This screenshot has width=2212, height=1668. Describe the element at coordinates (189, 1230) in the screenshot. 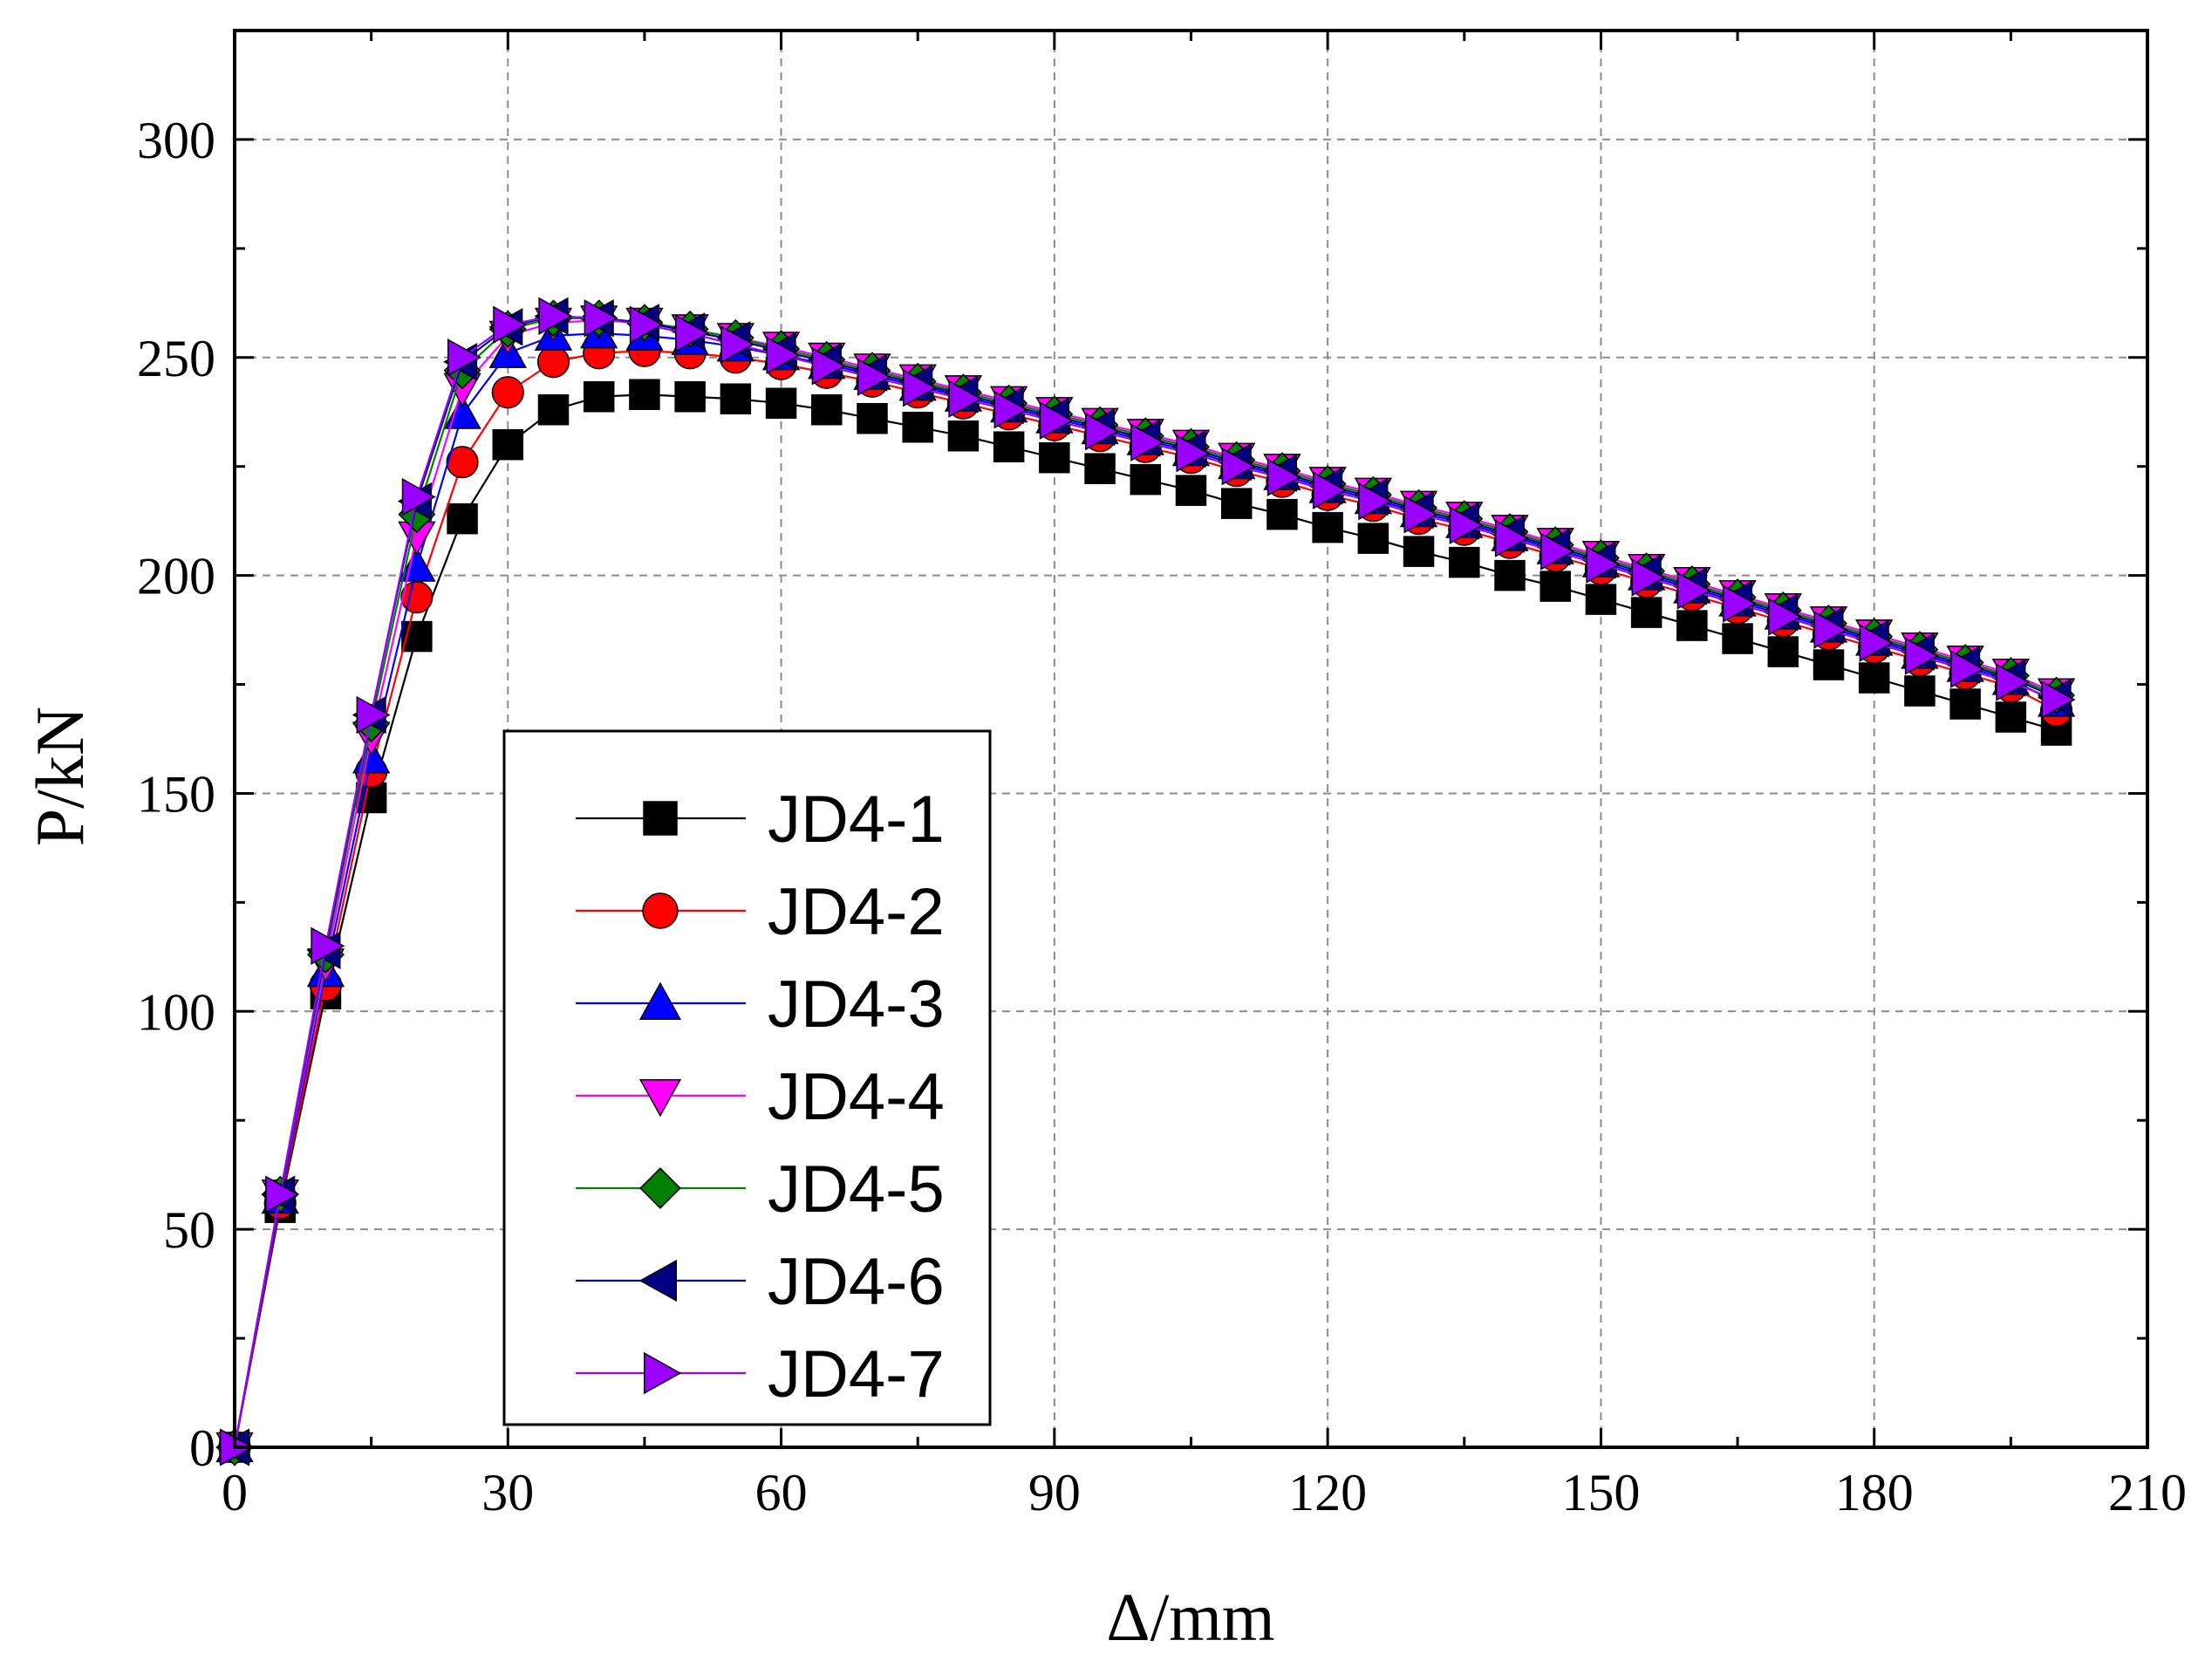

I see `y-tick-label: 50` at that location.